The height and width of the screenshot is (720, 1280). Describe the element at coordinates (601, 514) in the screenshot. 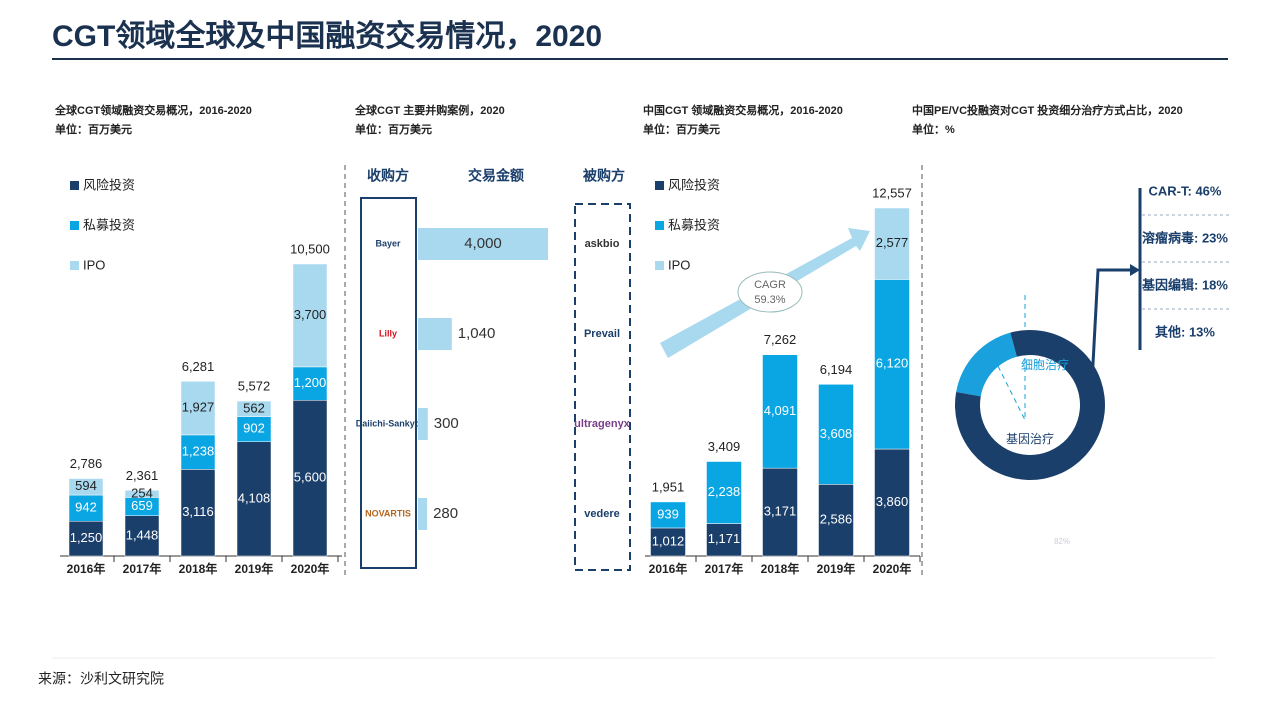

I see `target-logo: vedere` at that location.